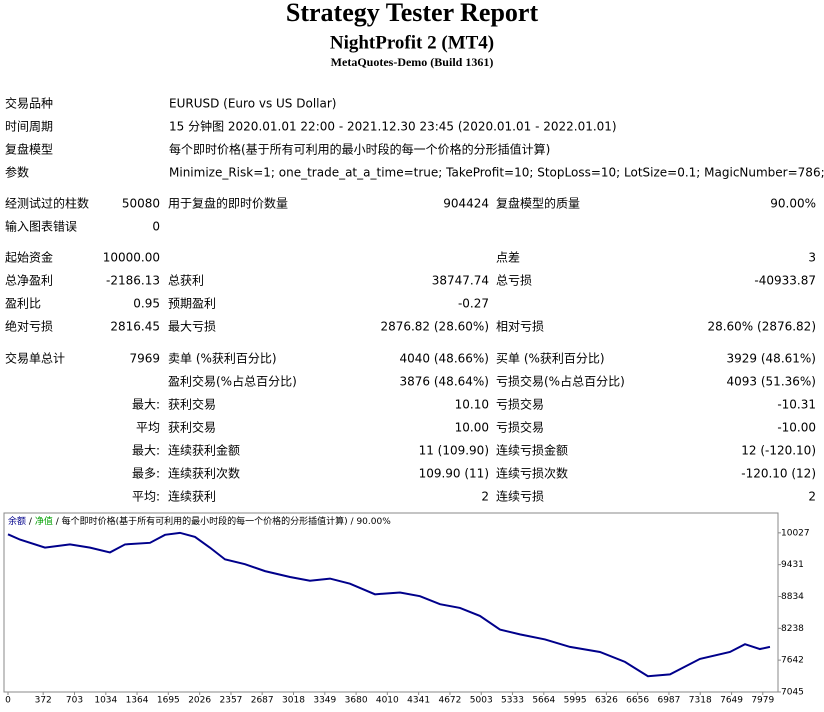 The height and width of the screenshot is (712, 824). Describe the element at coordinates (444, 382) in the screenshot. I see `stat-value: 3876 (48.64%)` at that location.